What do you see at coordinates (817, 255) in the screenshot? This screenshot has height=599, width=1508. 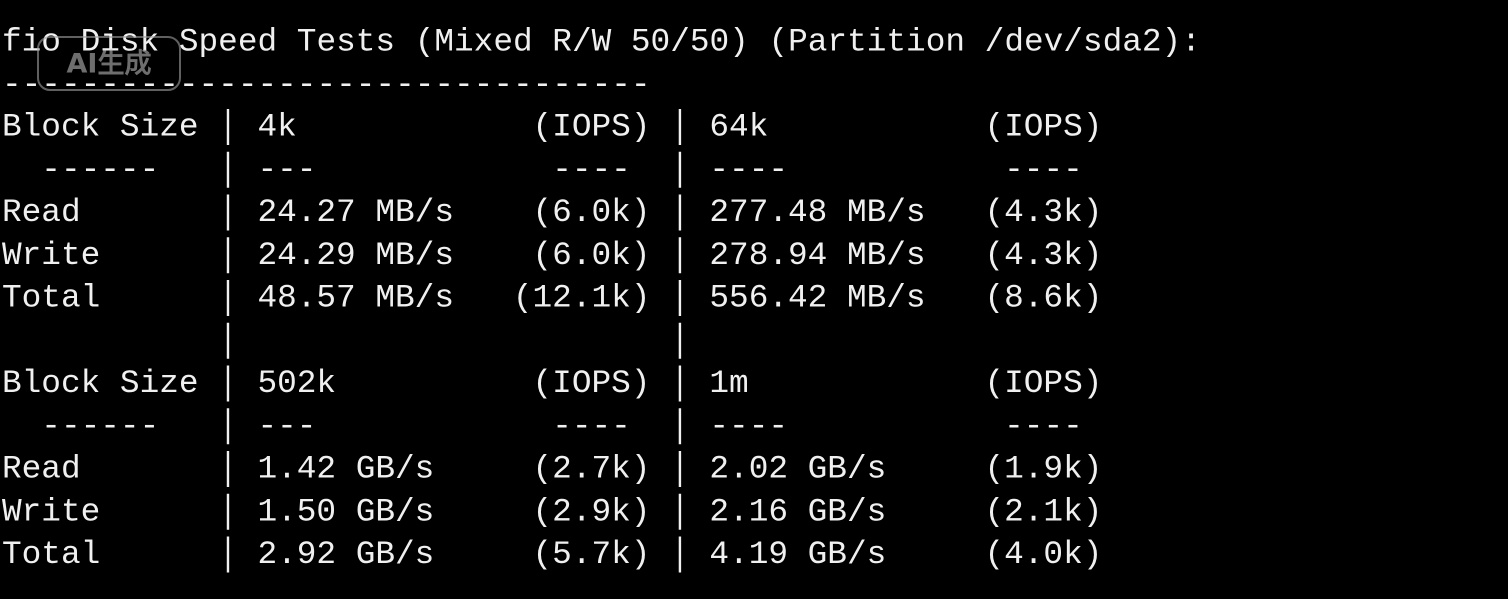 I see `data-cell: 278.94 MB/s` at bounding box center [817, 255].